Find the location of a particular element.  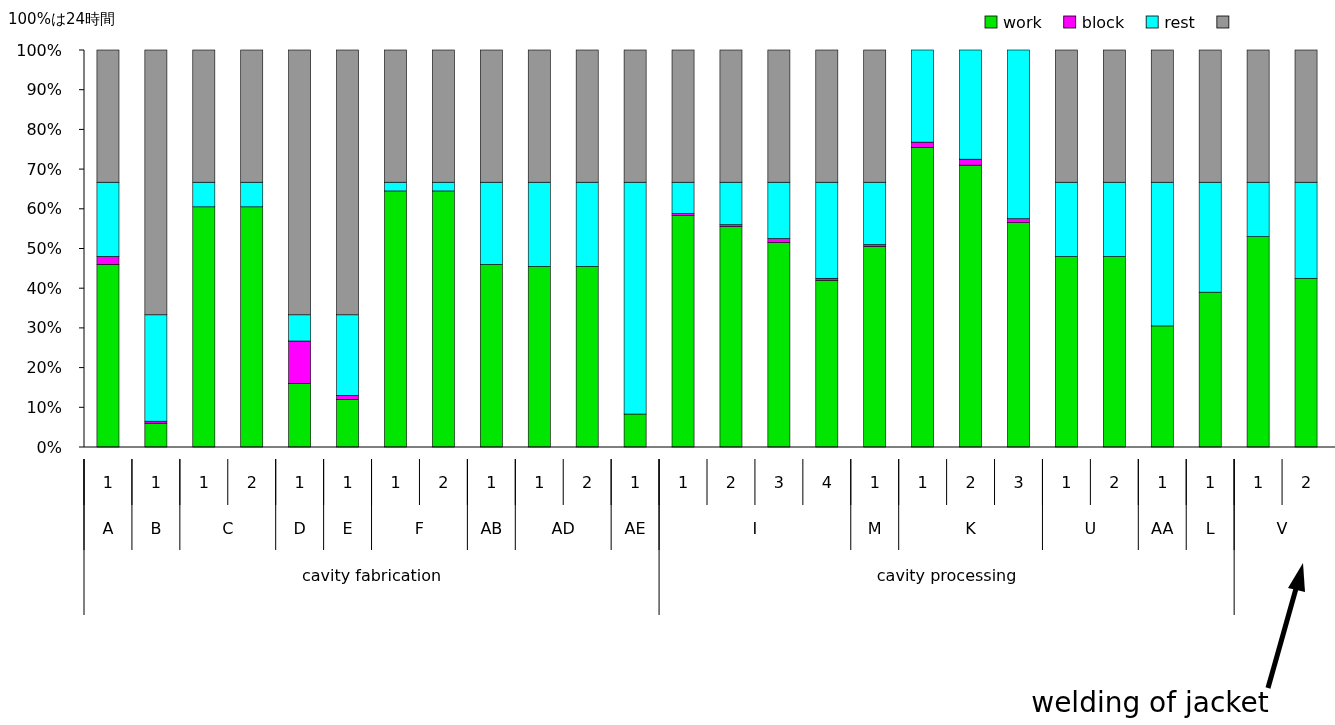

text: V is located at coordinates (1282, 528).